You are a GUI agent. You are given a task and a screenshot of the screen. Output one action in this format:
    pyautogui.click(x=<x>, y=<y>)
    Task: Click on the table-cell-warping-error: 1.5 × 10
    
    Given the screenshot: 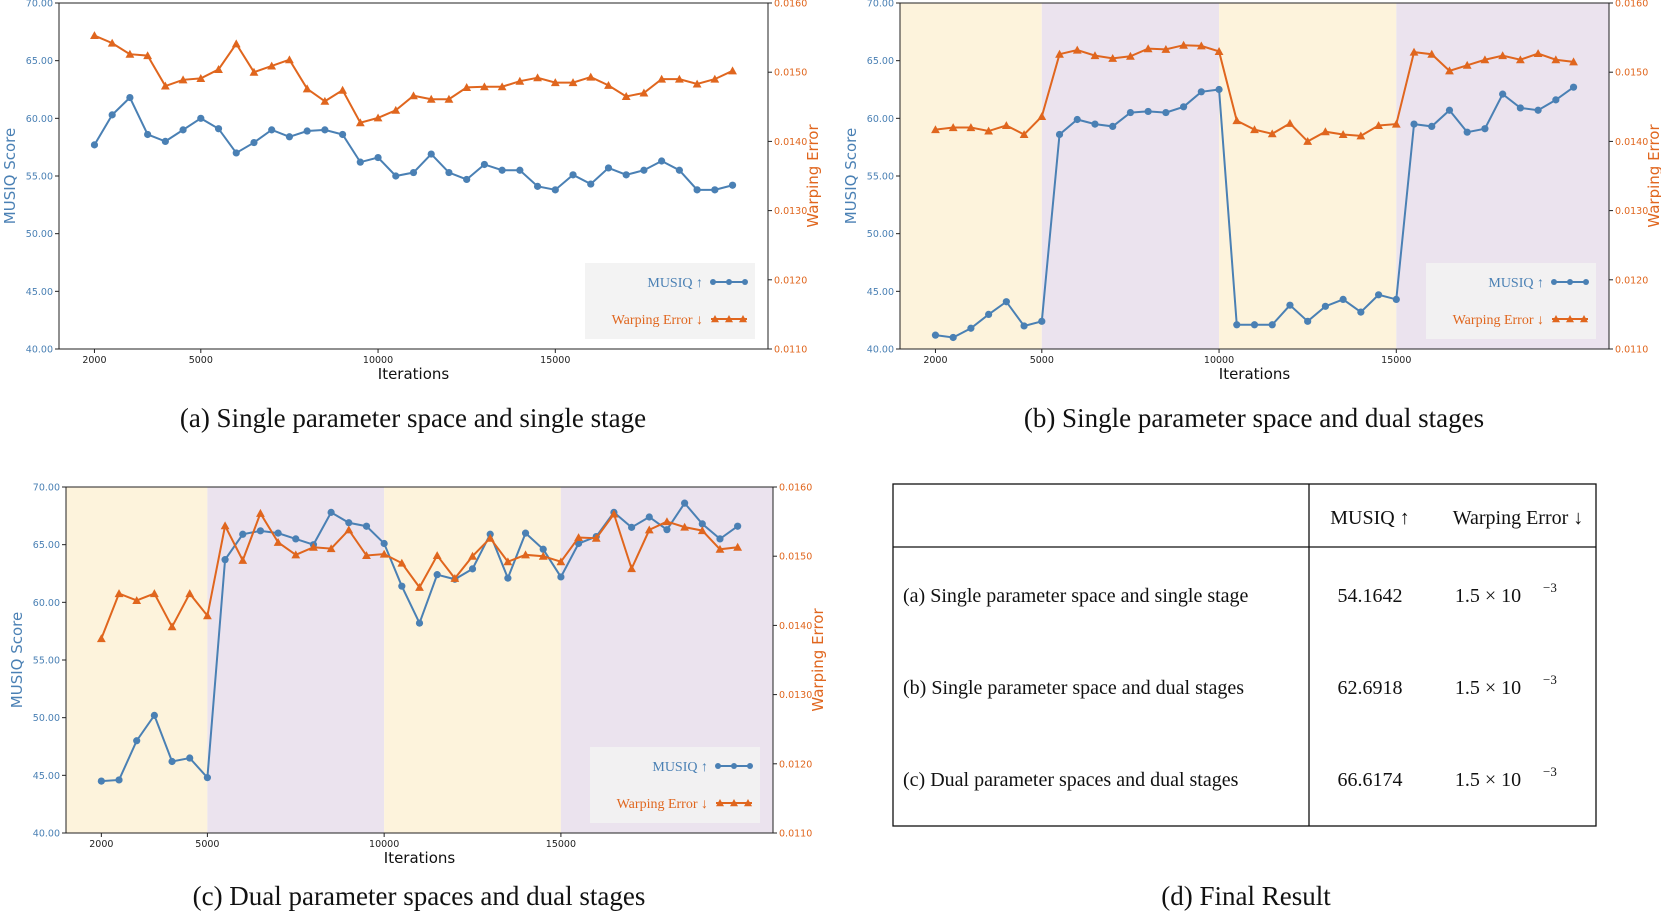 What is the action you would take?
    pyautogui.click(x=1488, y=780)
    